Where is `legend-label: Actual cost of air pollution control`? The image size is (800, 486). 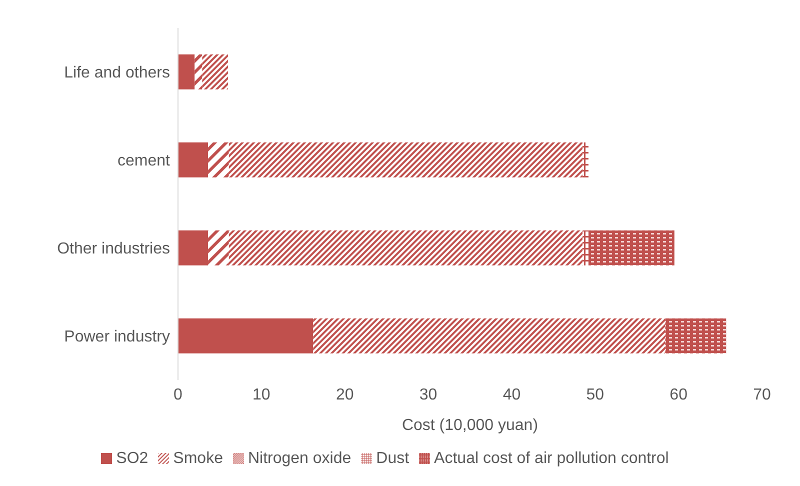
legend-label: Actual cost of air pollution control is located at coordinates (551, 458).